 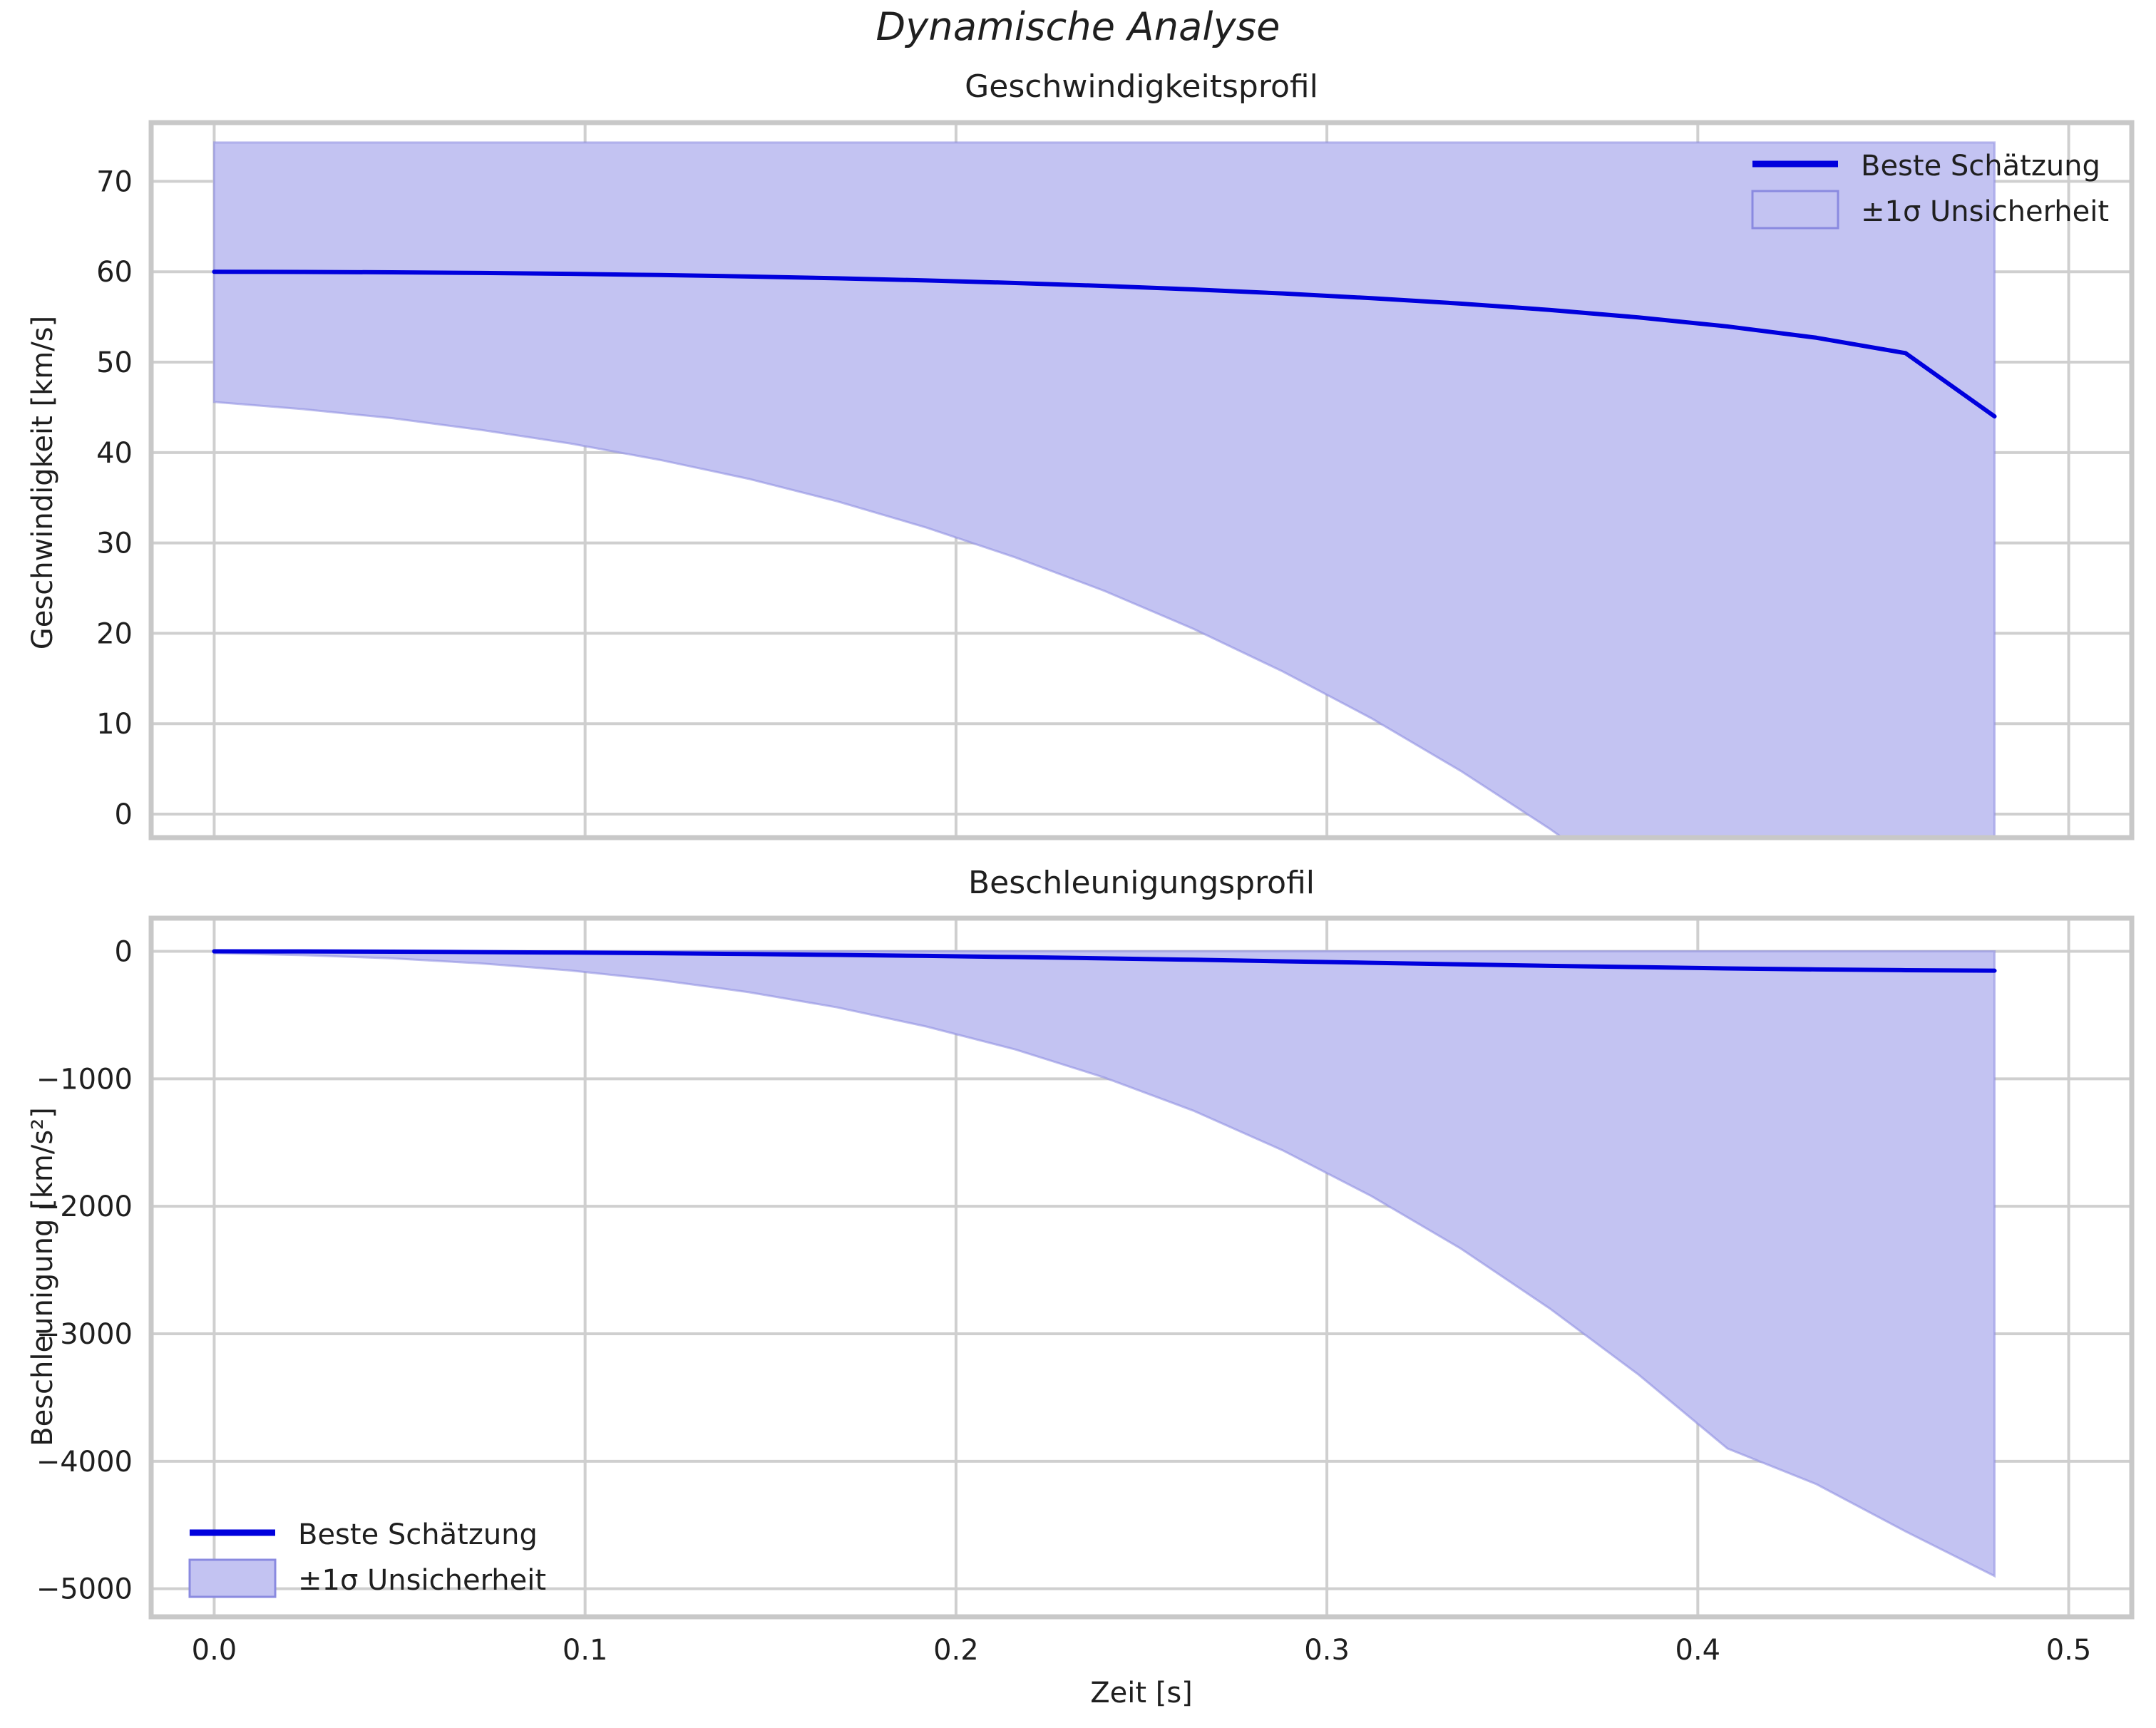 I want to click on figure-suptitle: Dynamische Analyse, so click(x=1078, y=26).